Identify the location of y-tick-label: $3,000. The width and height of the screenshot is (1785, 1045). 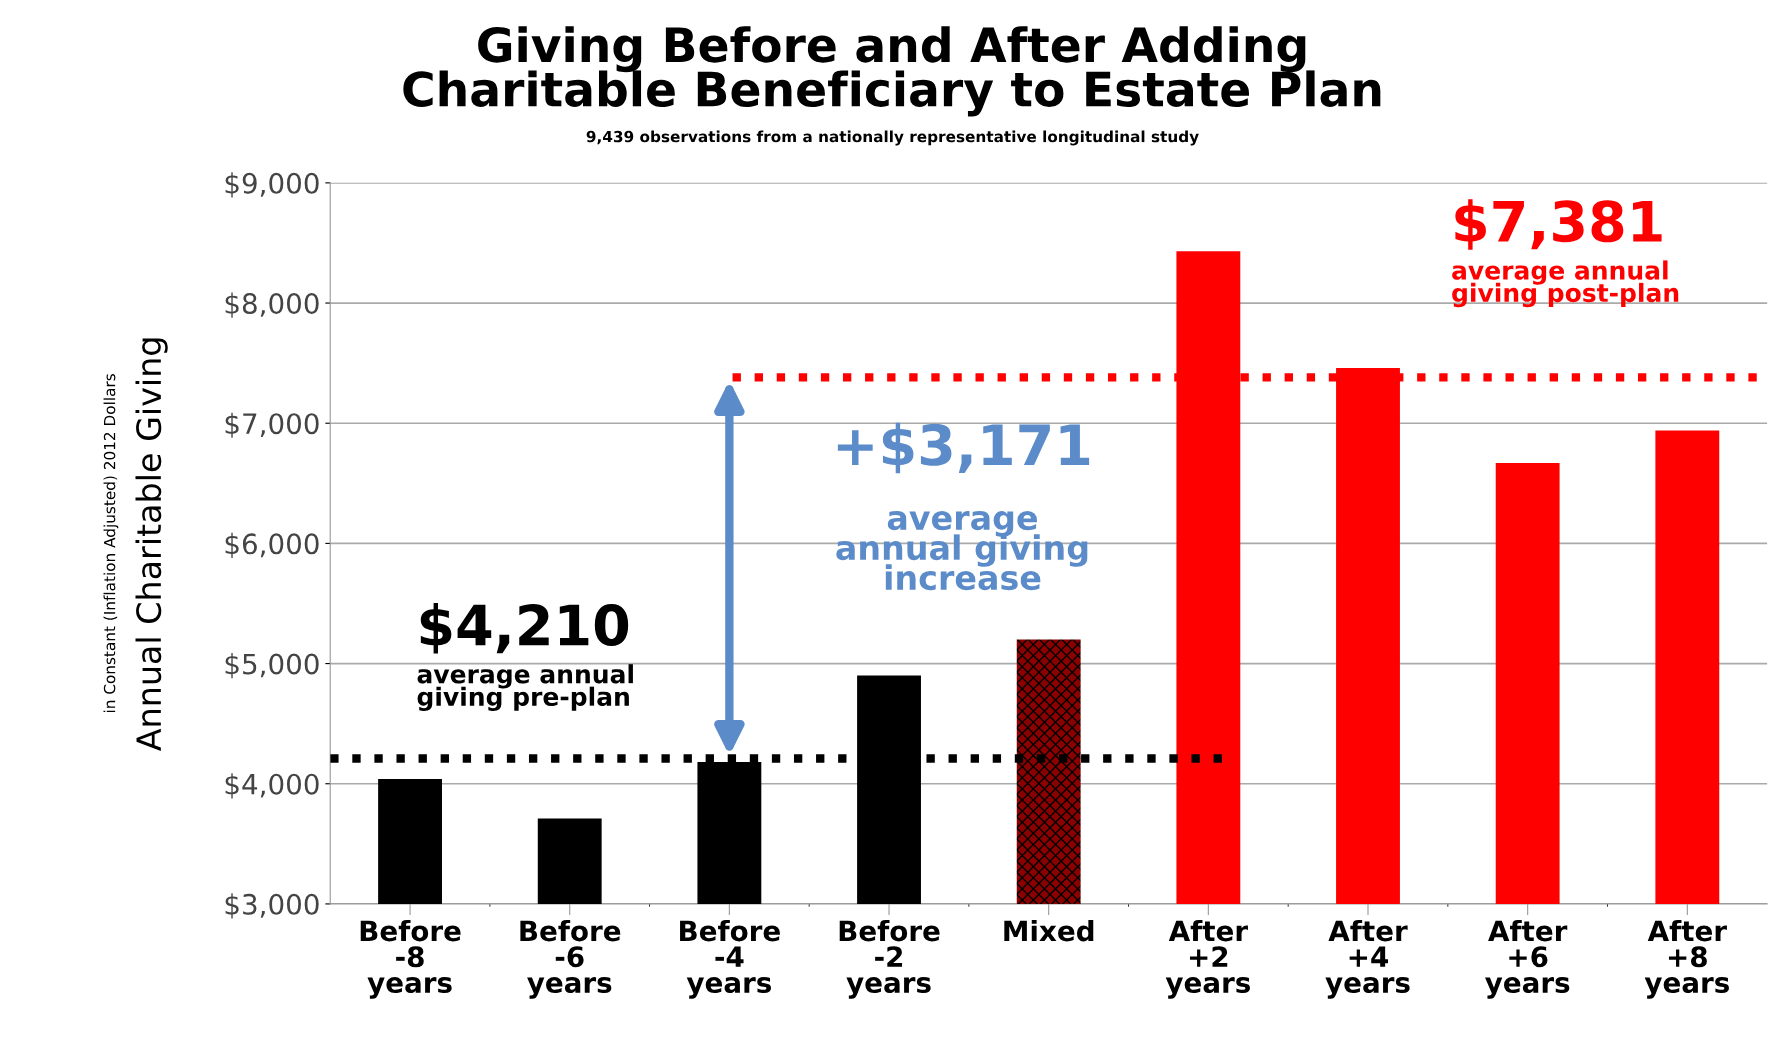
(272, 906).